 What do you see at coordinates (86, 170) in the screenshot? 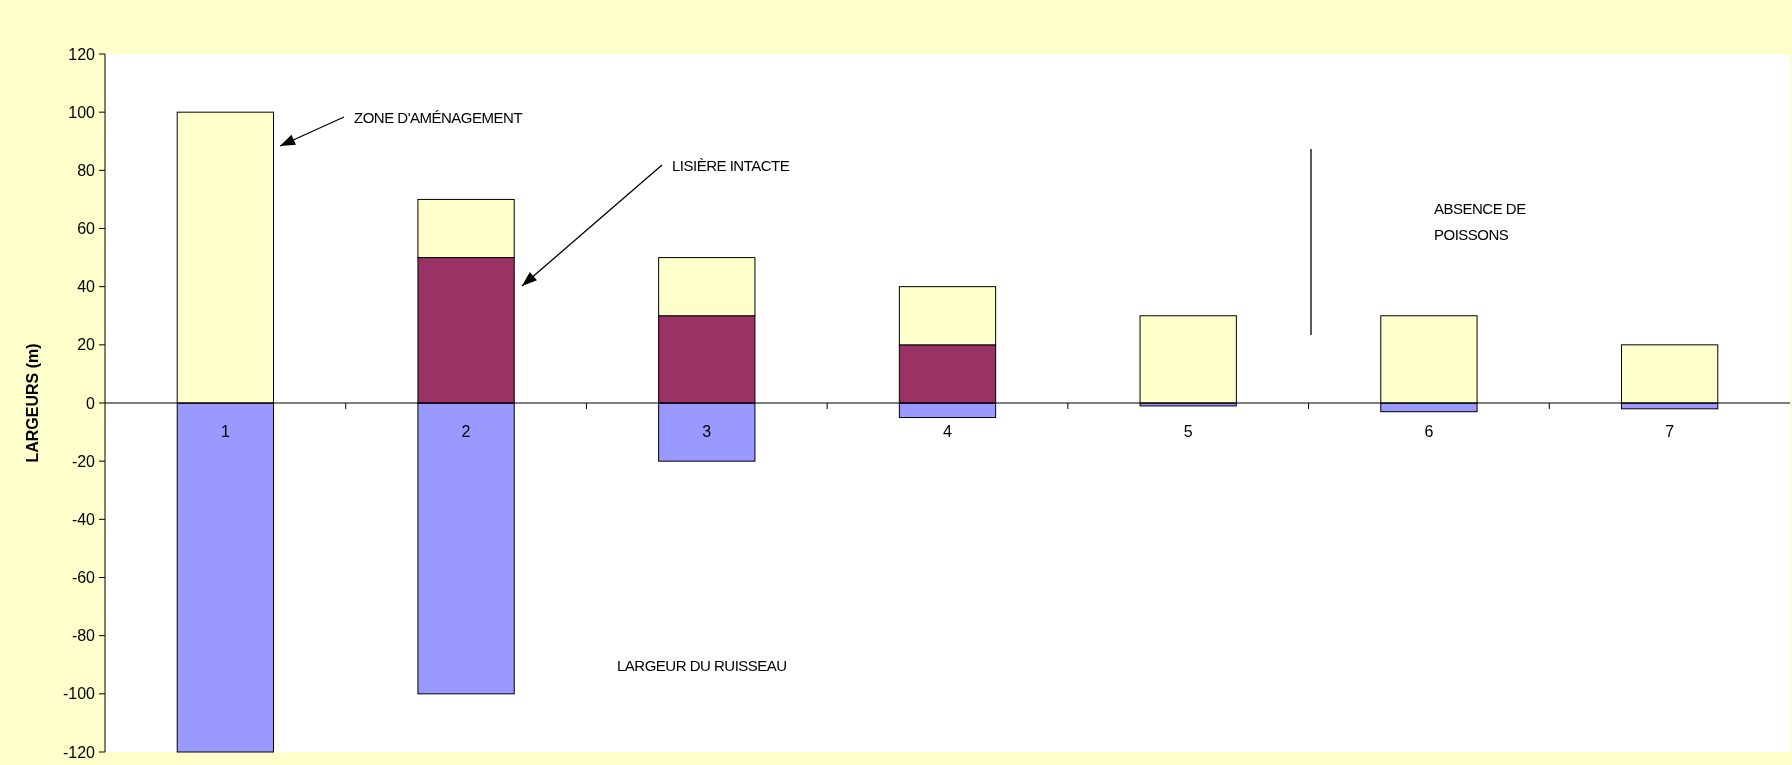
I see `y-tick-label: 80` at bounding box center [86, 170].